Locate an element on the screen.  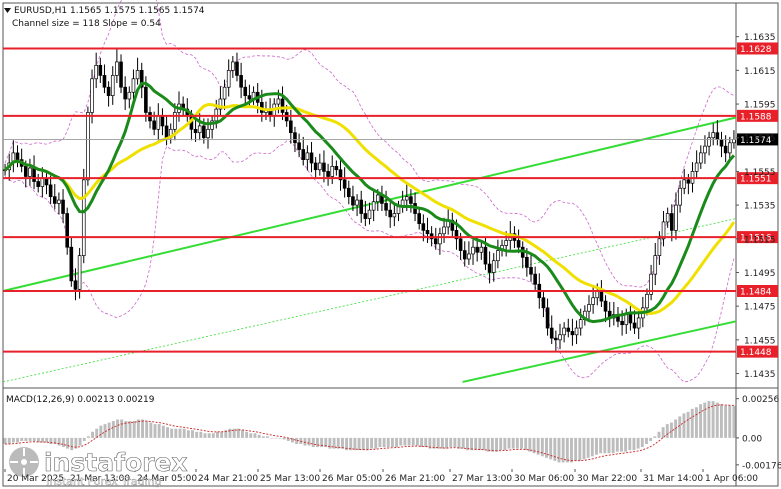
symbol-header: EURUSD,H1 1.1565 1.1575 1.1565 1.1574 is located at coordinates (109, 11).